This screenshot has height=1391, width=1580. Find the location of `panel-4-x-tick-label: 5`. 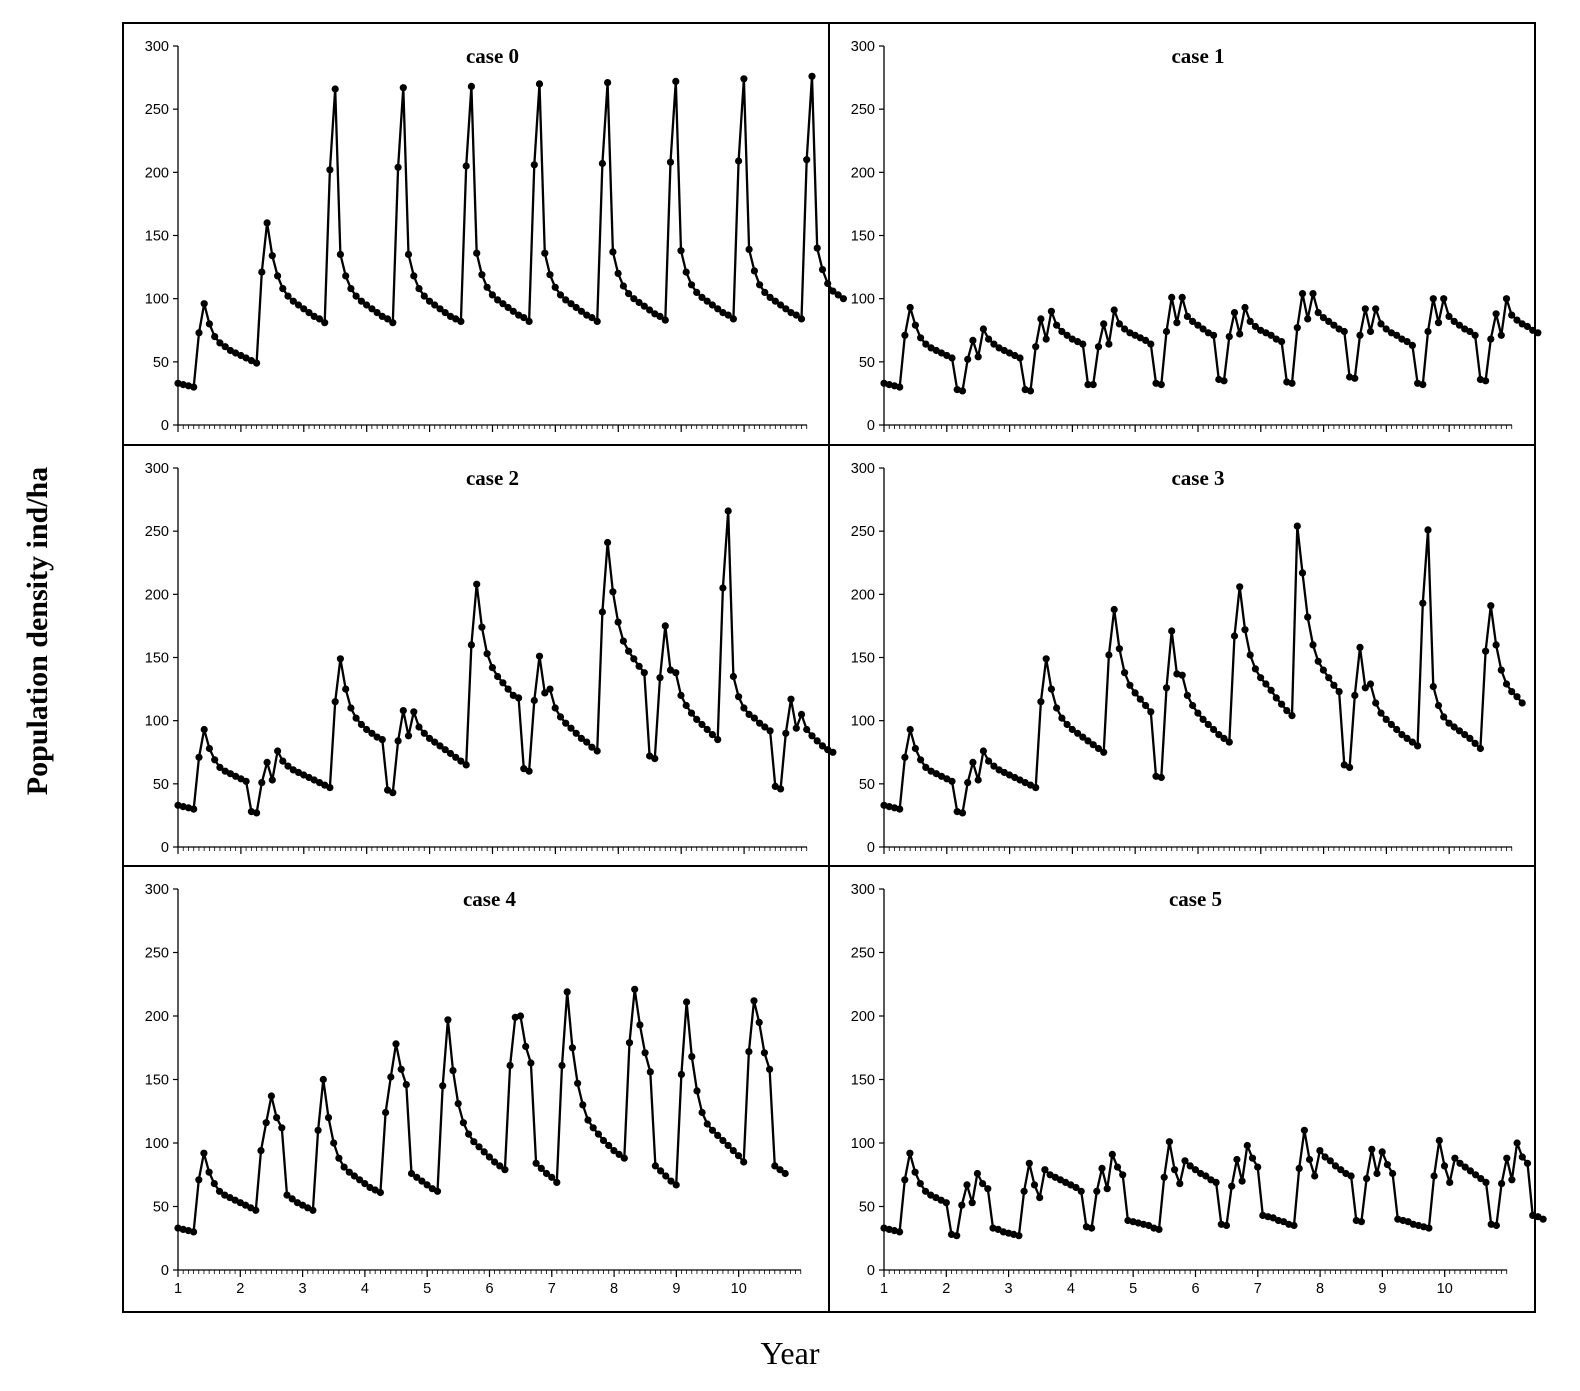

panel-4-x-tick-label: 5 is located at coordinates (427, 1289).